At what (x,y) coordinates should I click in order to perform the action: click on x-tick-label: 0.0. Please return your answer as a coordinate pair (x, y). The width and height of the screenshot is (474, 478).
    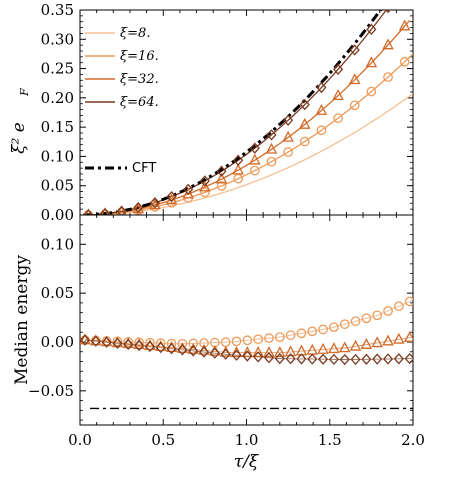
    Looking at the image, I should click on (80, 440).